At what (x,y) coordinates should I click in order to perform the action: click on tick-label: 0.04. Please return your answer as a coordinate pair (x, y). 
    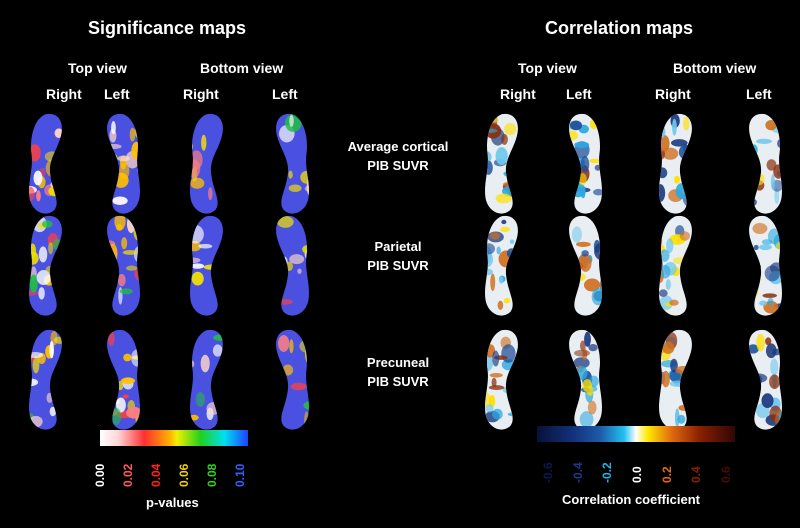
    Looking at the image, I should click on (156, 475).